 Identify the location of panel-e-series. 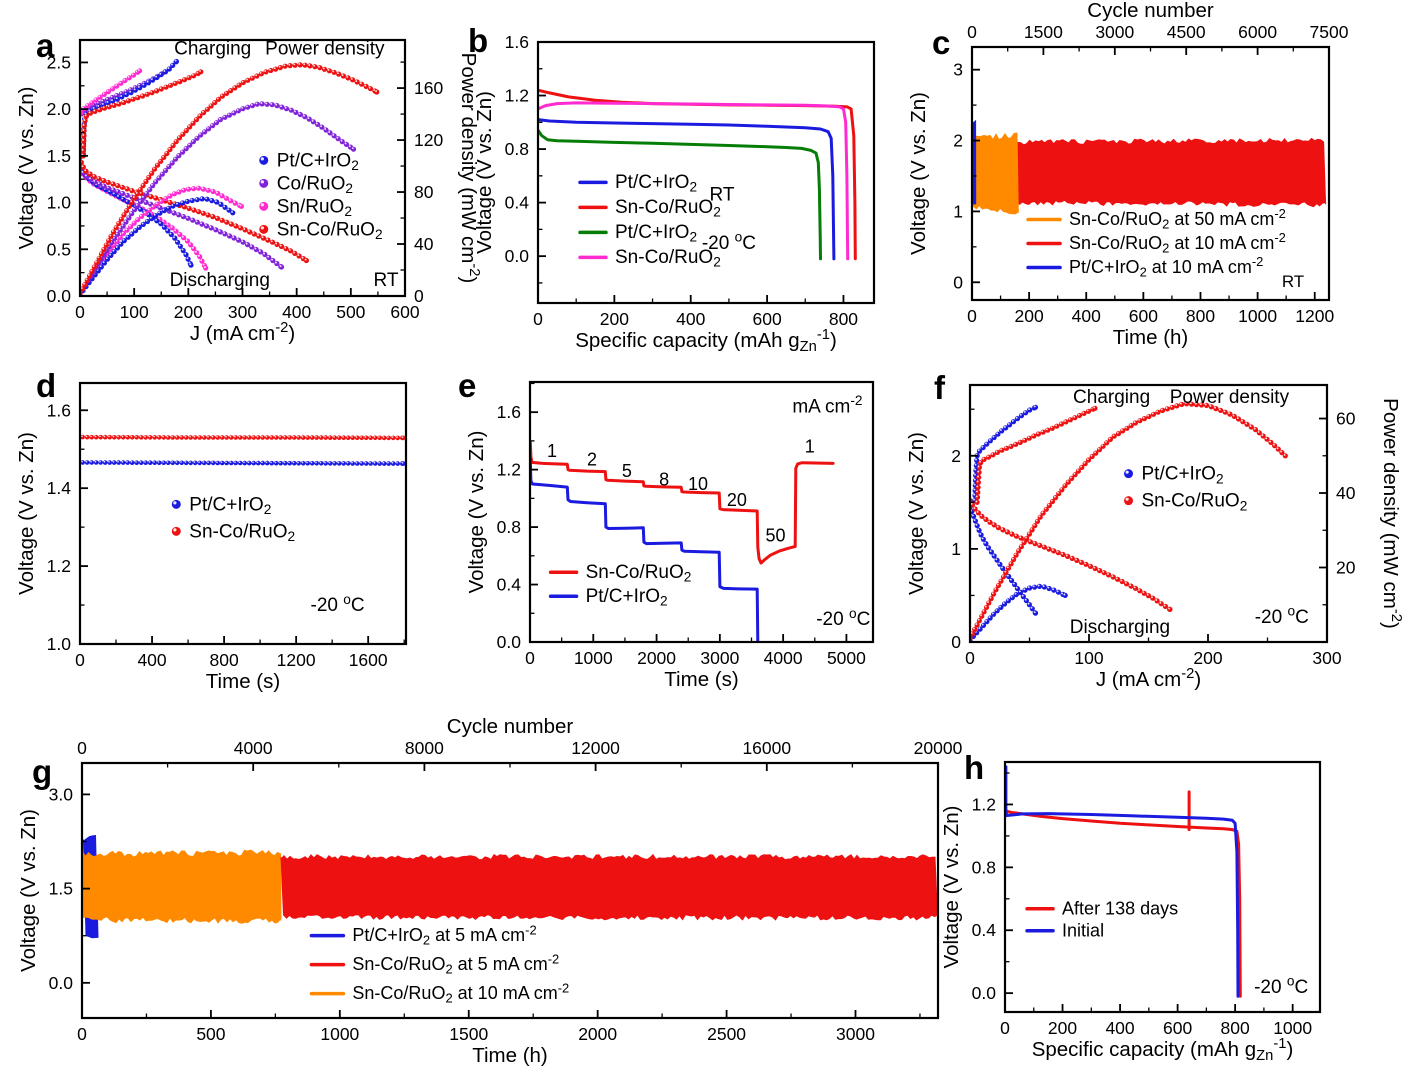
(682, 541).